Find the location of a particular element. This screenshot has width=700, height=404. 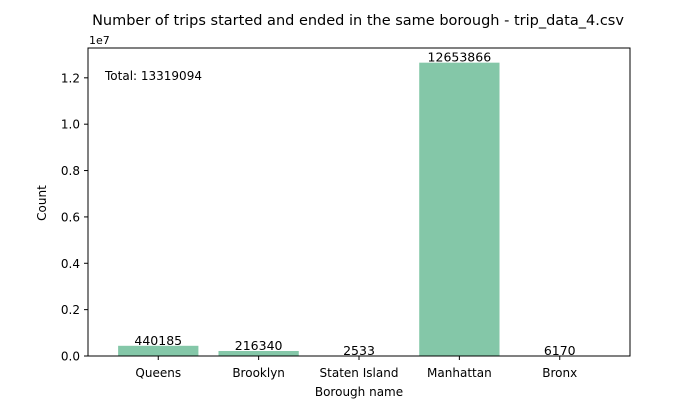

x-tick-label: Manhattan is located at coordinates (459, 373).